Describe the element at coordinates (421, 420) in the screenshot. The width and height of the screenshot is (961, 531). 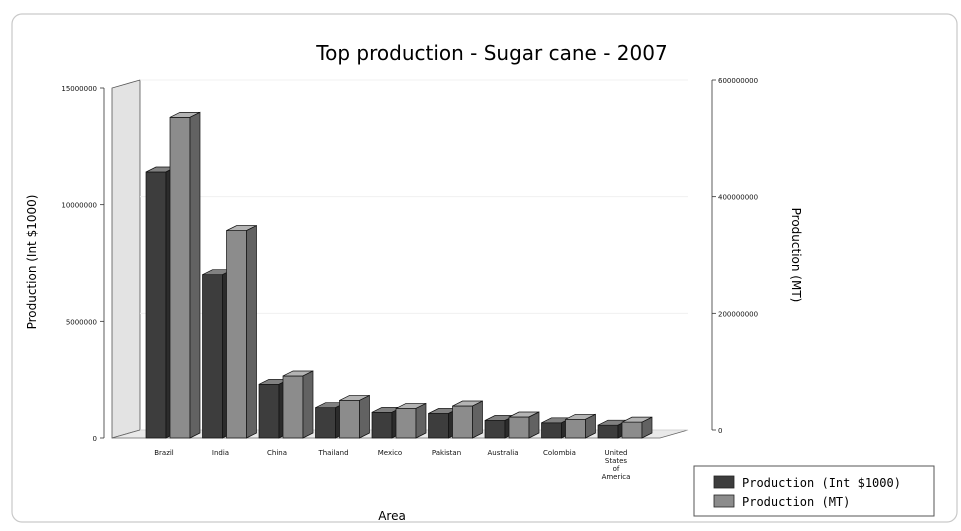
I see `bar-mt-4-side` at that location.